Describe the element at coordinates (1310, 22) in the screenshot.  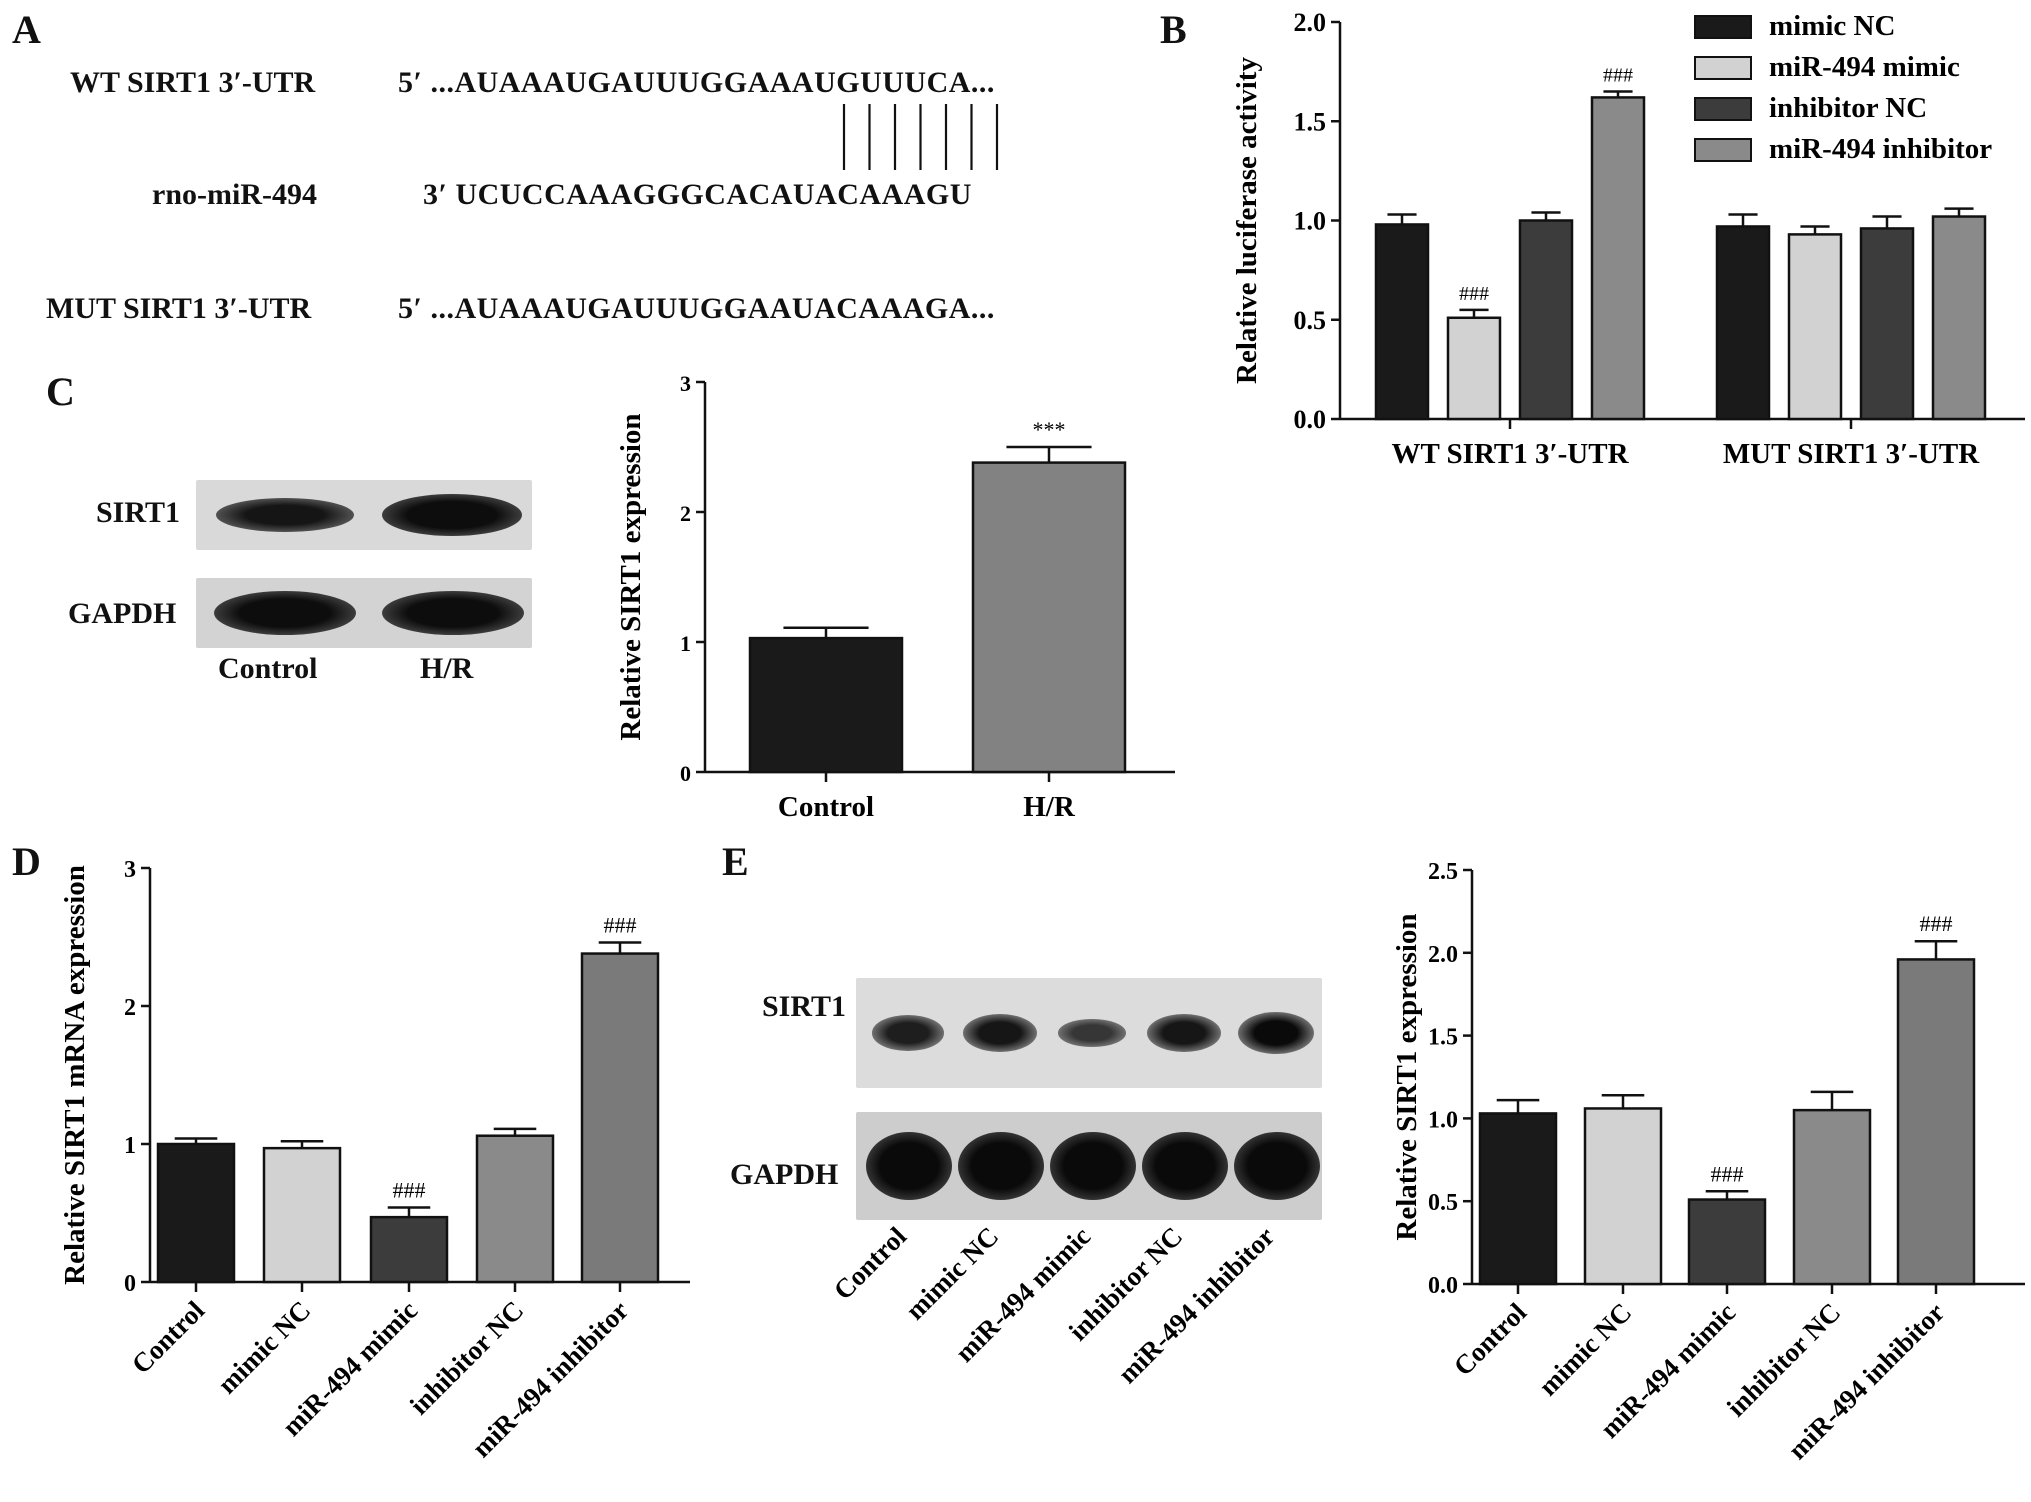
I see `chart-b-y-tick-label-4: 2.0` at that location.